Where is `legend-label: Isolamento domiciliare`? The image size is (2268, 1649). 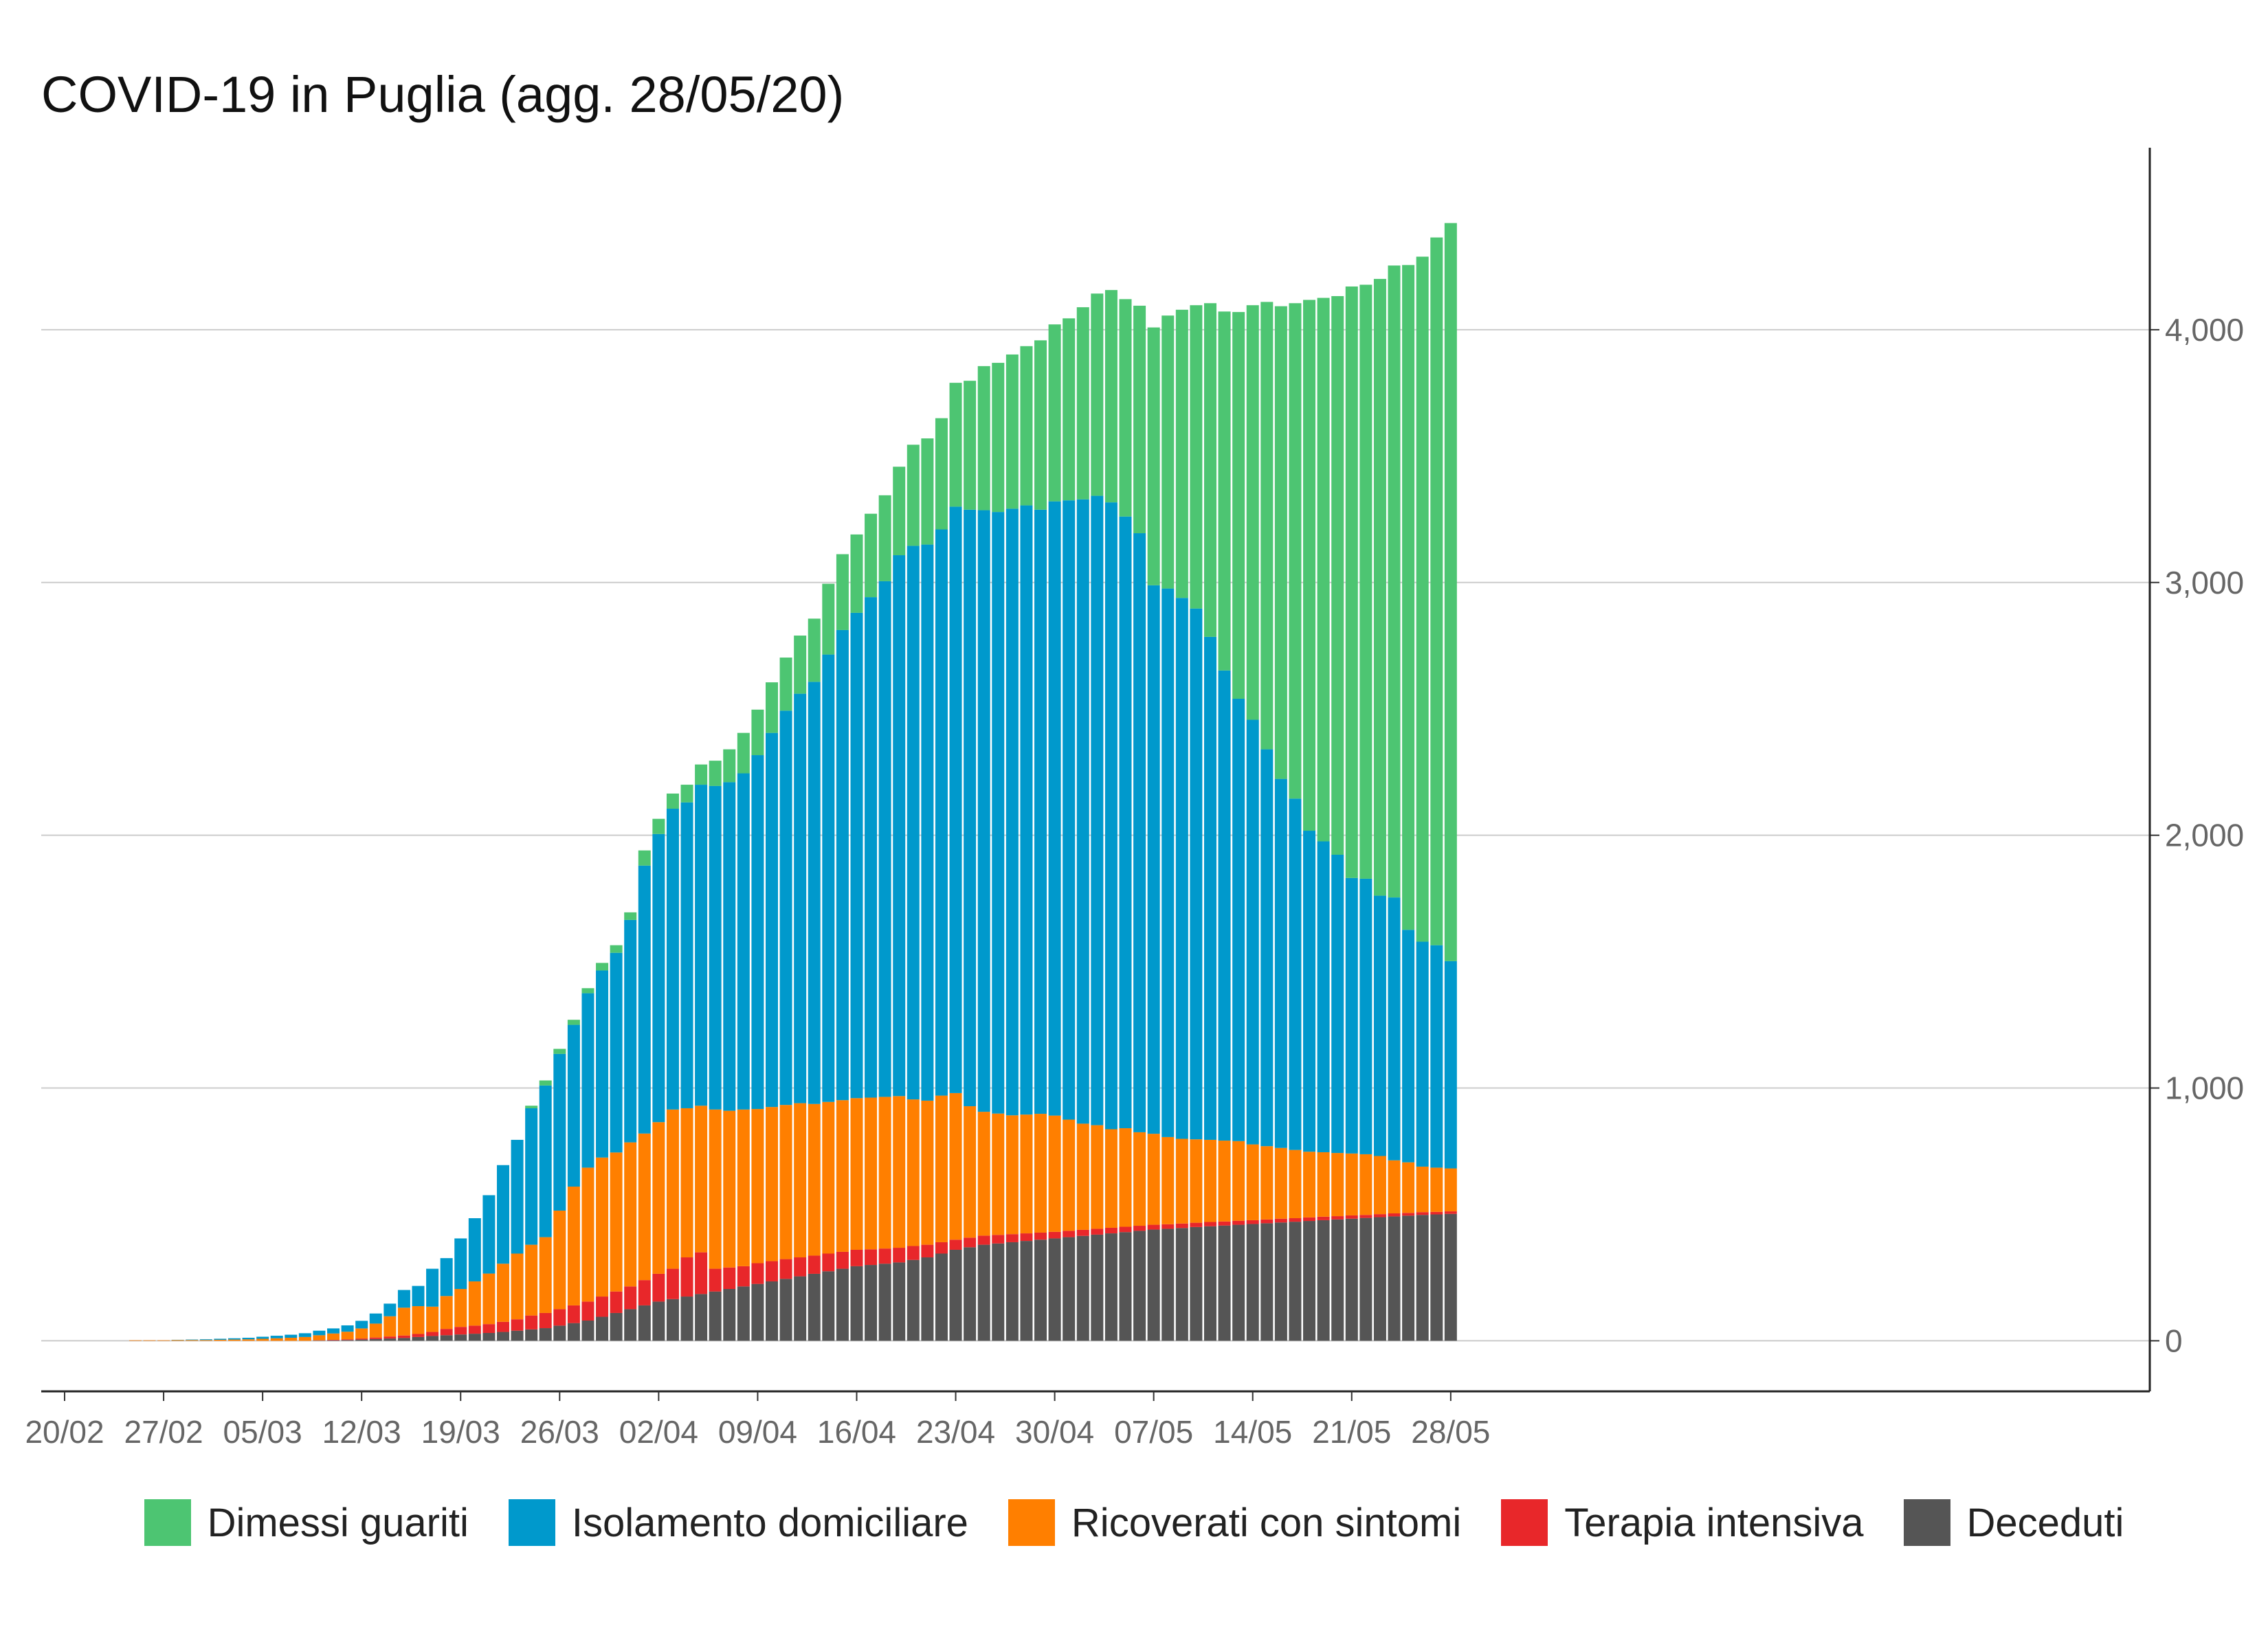
legend-label: Isolamento domiciliare is located at coordinates (769, 1522).